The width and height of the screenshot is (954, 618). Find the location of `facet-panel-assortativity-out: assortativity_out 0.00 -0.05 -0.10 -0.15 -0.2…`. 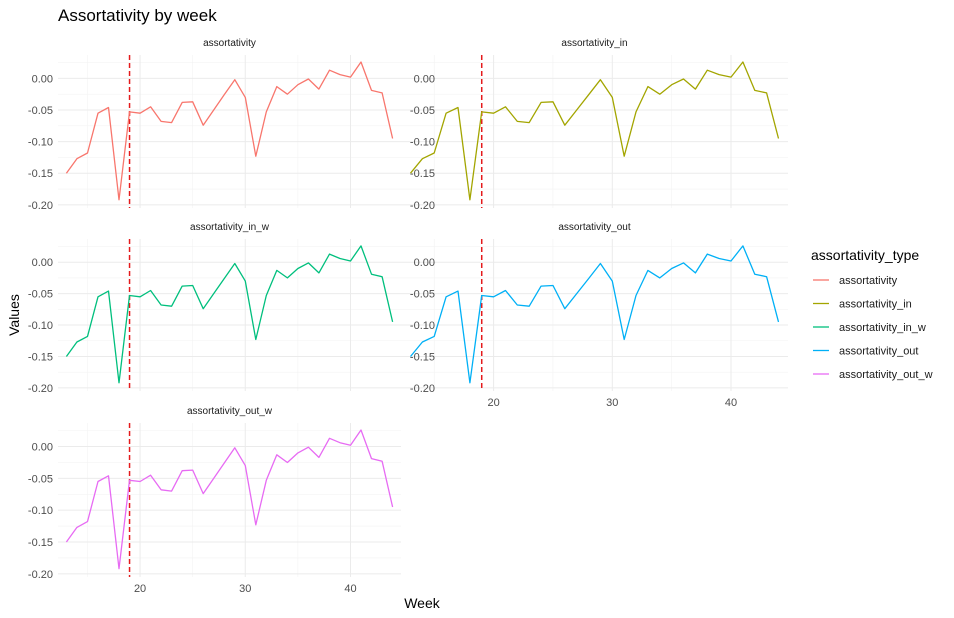

facet-panel-assortativity-out: assortativity_out 0.00 -0.05 -0.10 -0.15 -0.2… is located at coordinates (594, 315).